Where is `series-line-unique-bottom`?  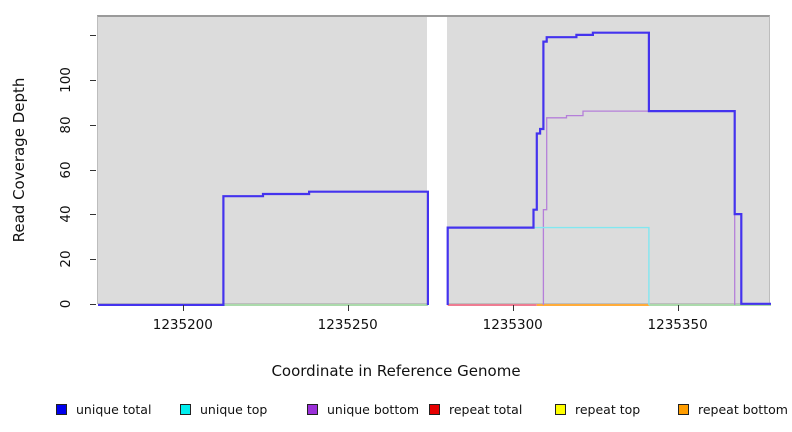 series-line-unique-bottom is located at coordinates (639, 207).